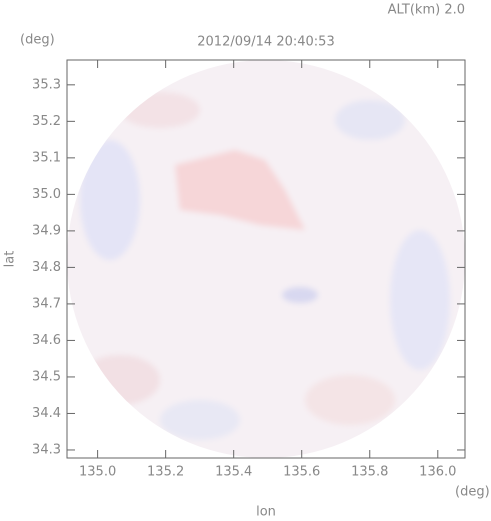  I want to click on x-tick-label: 135.8, so click(369, 472).